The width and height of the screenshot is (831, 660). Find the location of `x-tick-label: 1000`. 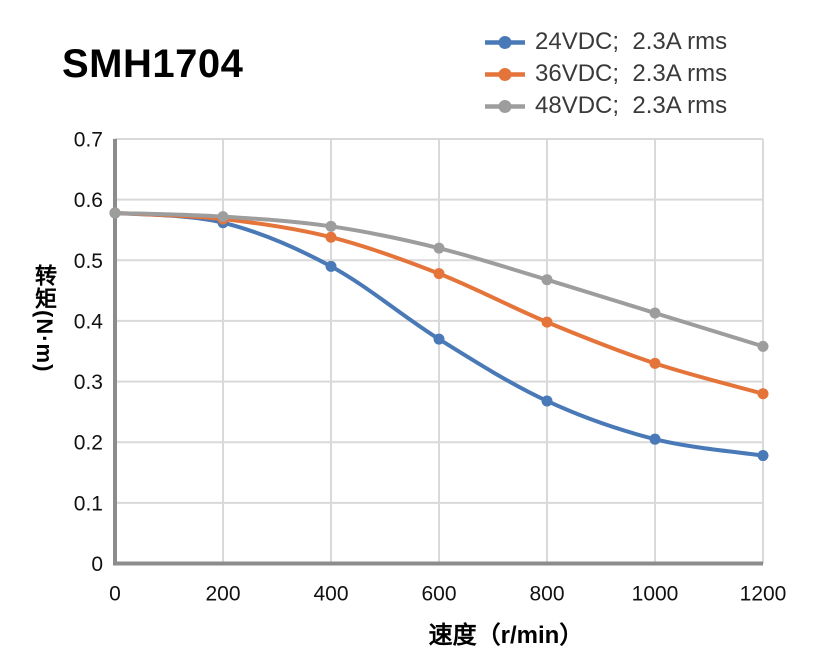

x-tick-label: 1000 is located at coordinates (655, 594).